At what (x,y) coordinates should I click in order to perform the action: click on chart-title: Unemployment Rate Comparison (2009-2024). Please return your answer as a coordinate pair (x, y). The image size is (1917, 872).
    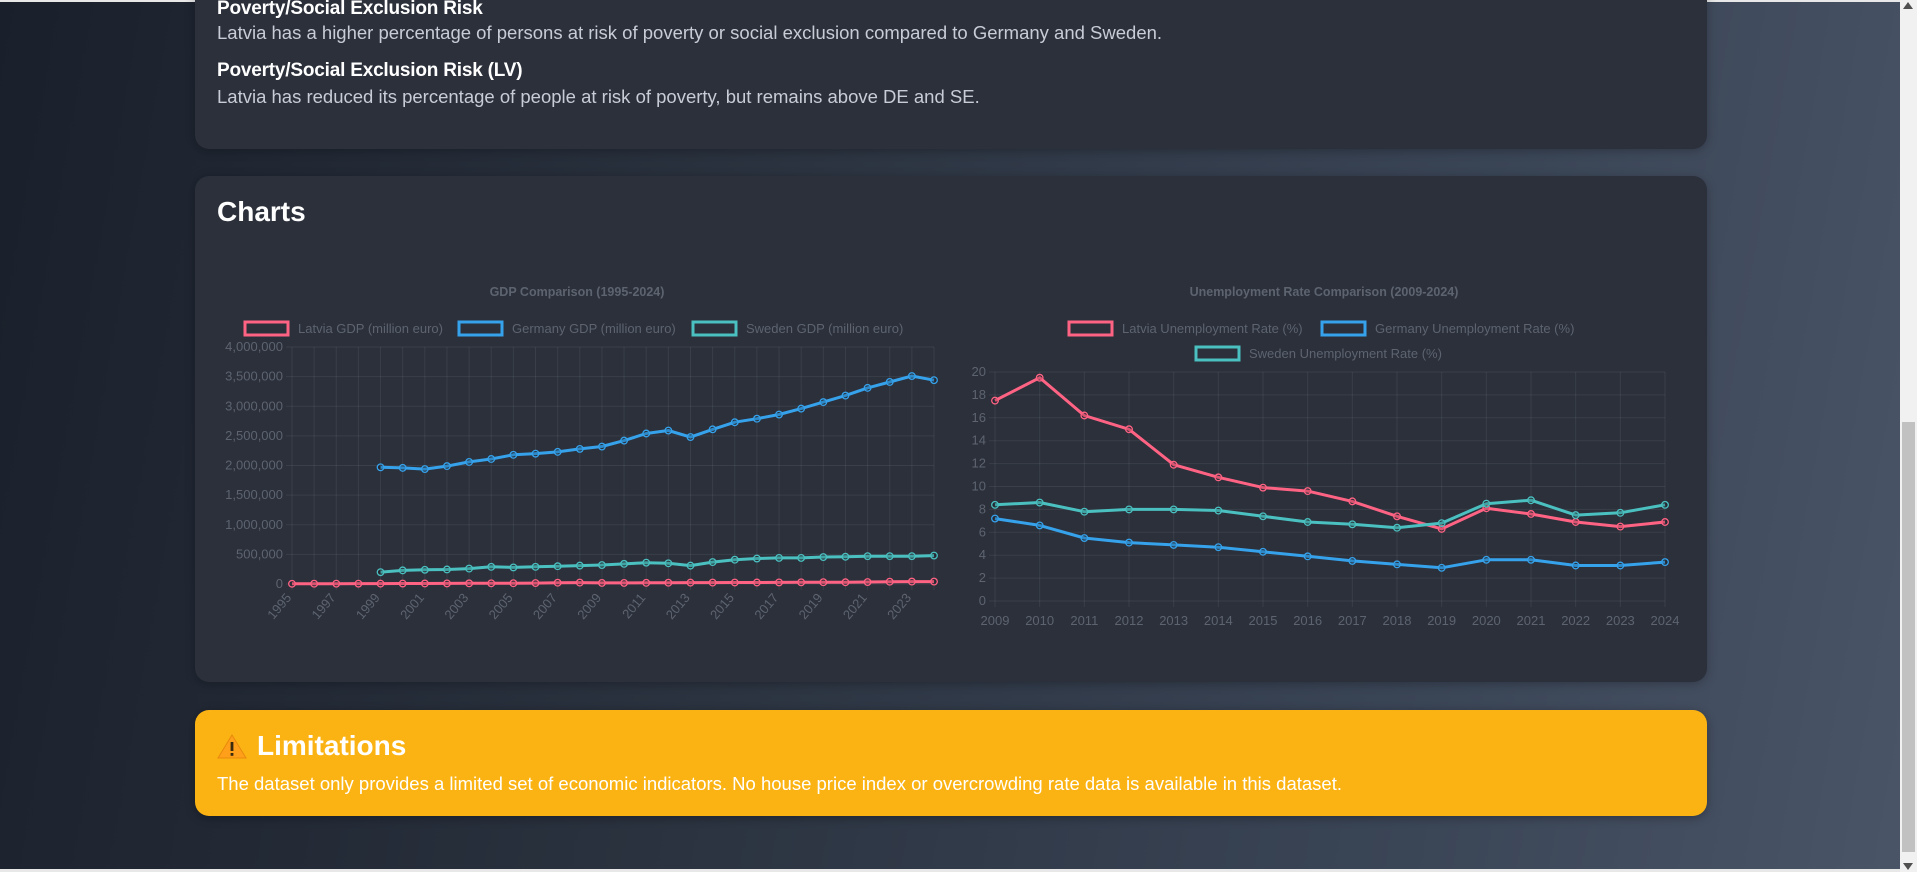
    Looking at the image, I should click on (1324, 292).